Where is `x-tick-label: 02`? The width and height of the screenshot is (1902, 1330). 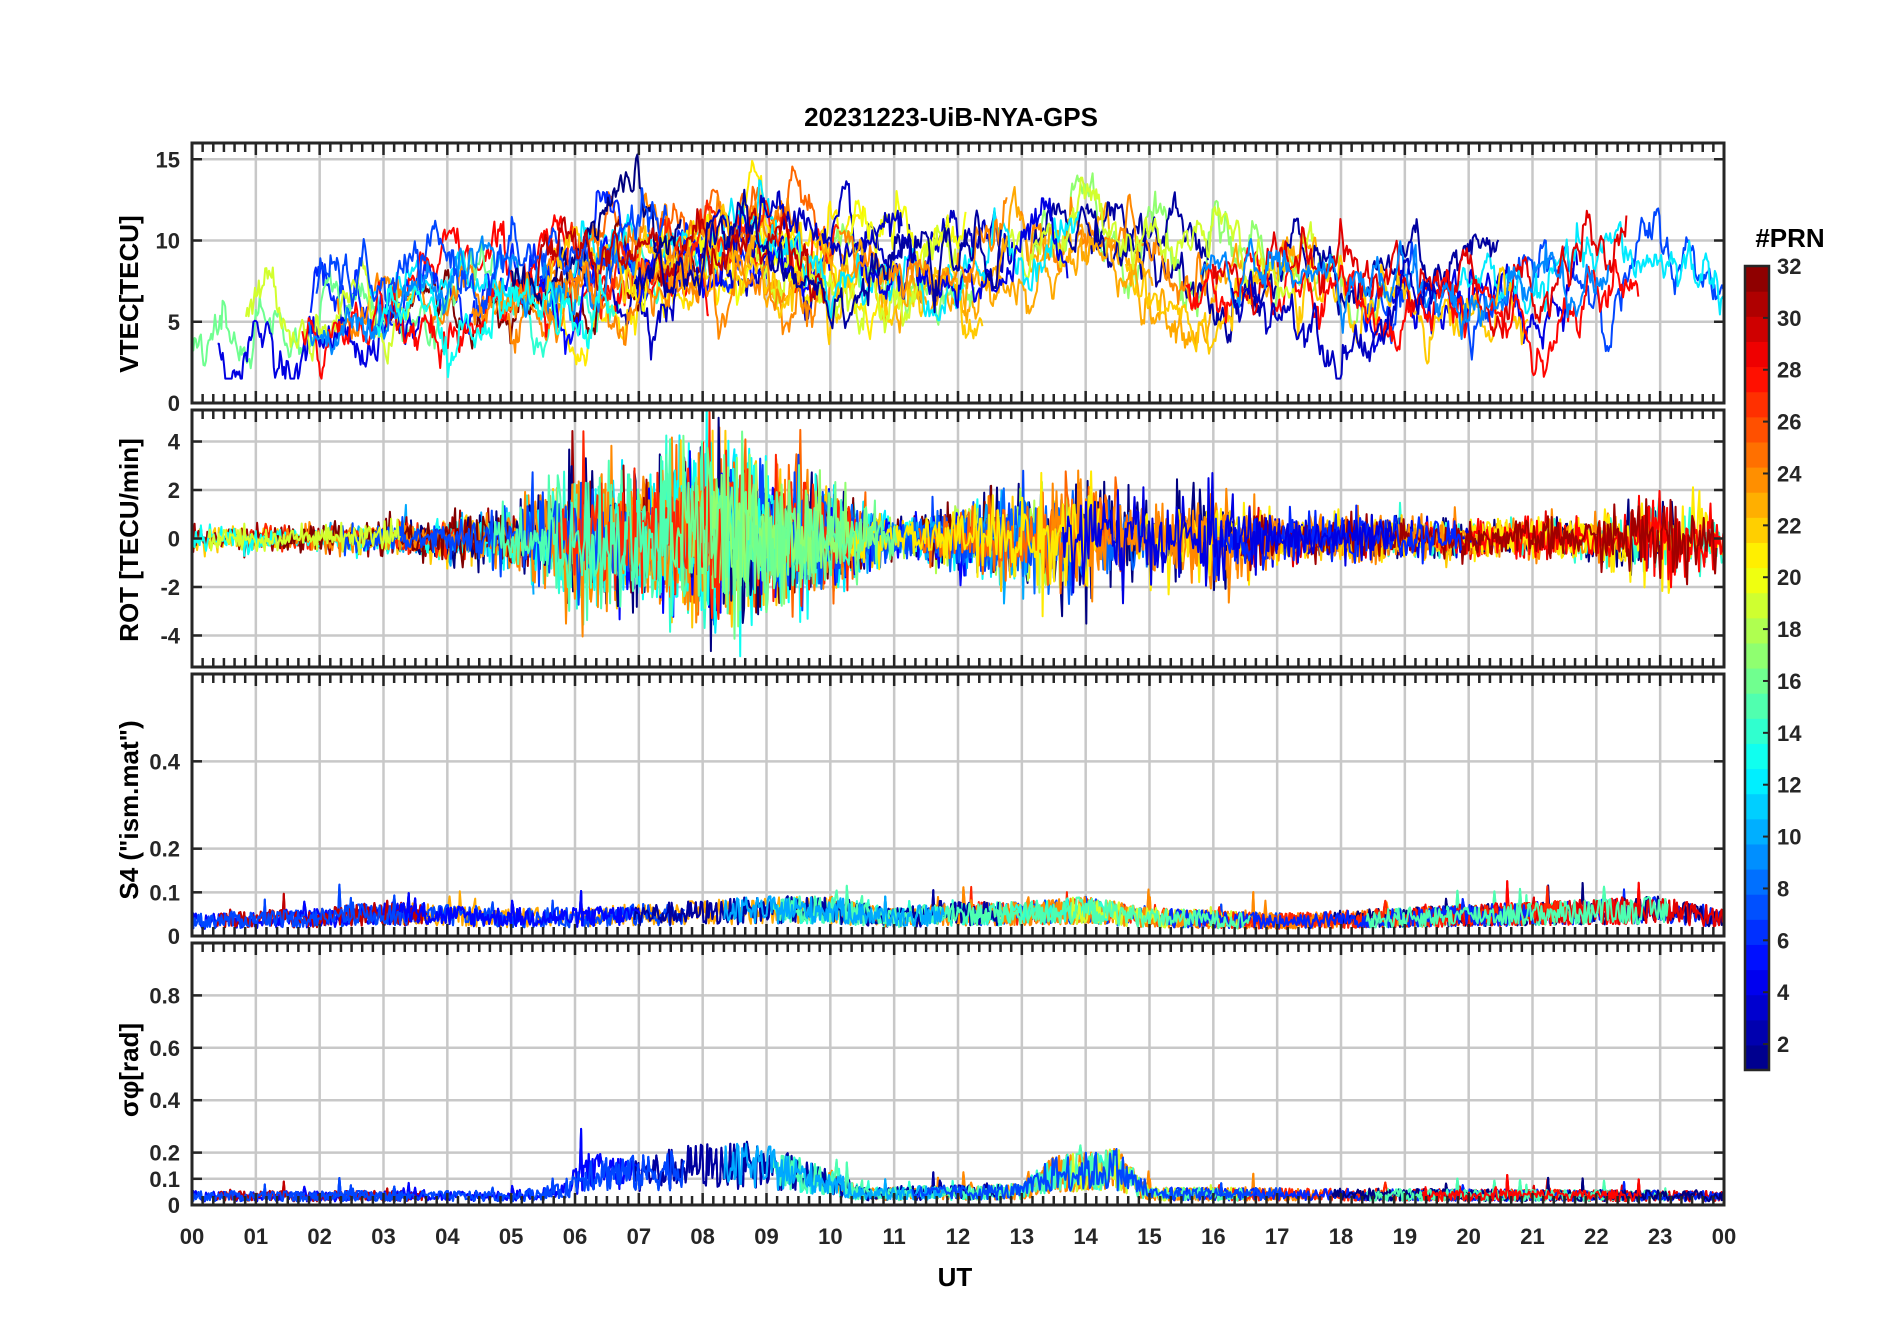 x-tick-label: 02 is located at coordinates (319, 1236).